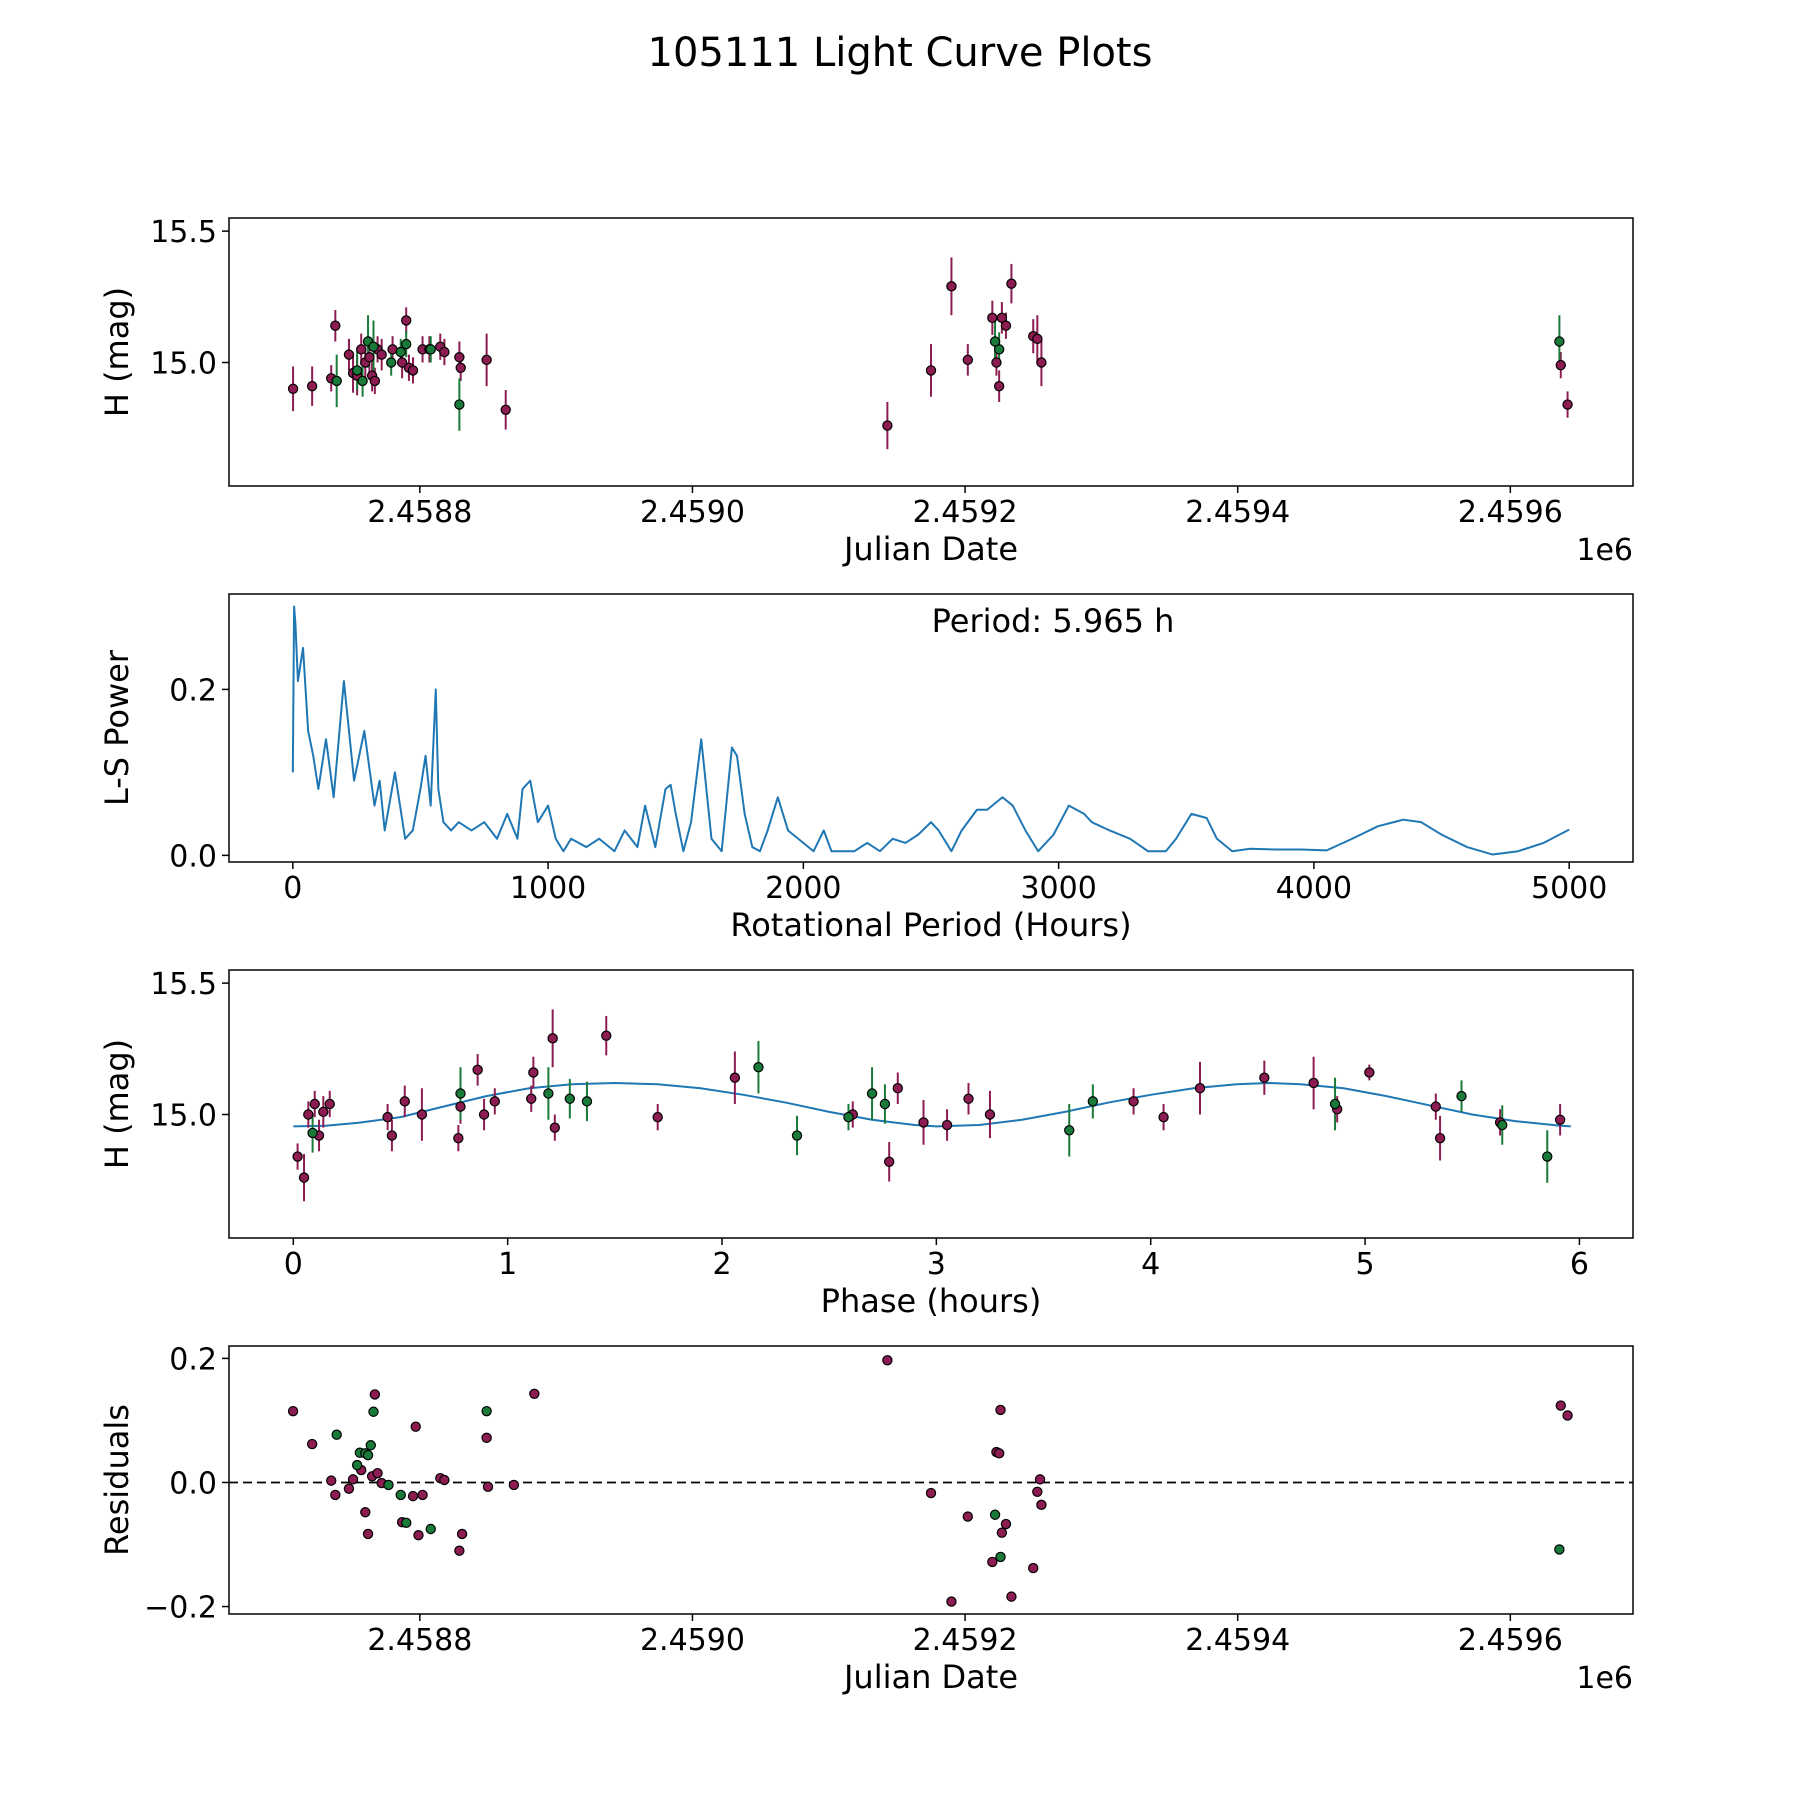 Image resolution: width=1800 pixels, height=1804 pixels. Describe the element at coordinates (931, 1301) in the screenshot. I see `x-axis-label: Phase (hours)` at that location.